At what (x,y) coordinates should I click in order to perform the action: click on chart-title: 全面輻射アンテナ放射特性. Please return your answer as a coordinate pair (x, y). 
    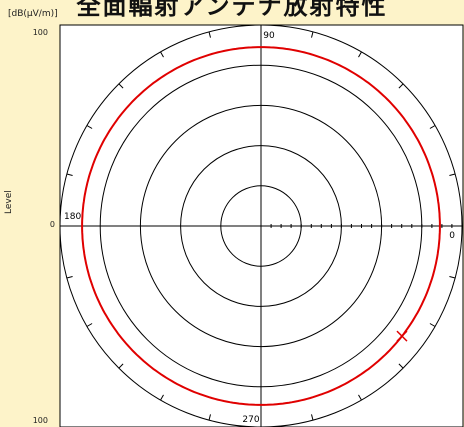
    Looking at the image, I should click on (232, 10).